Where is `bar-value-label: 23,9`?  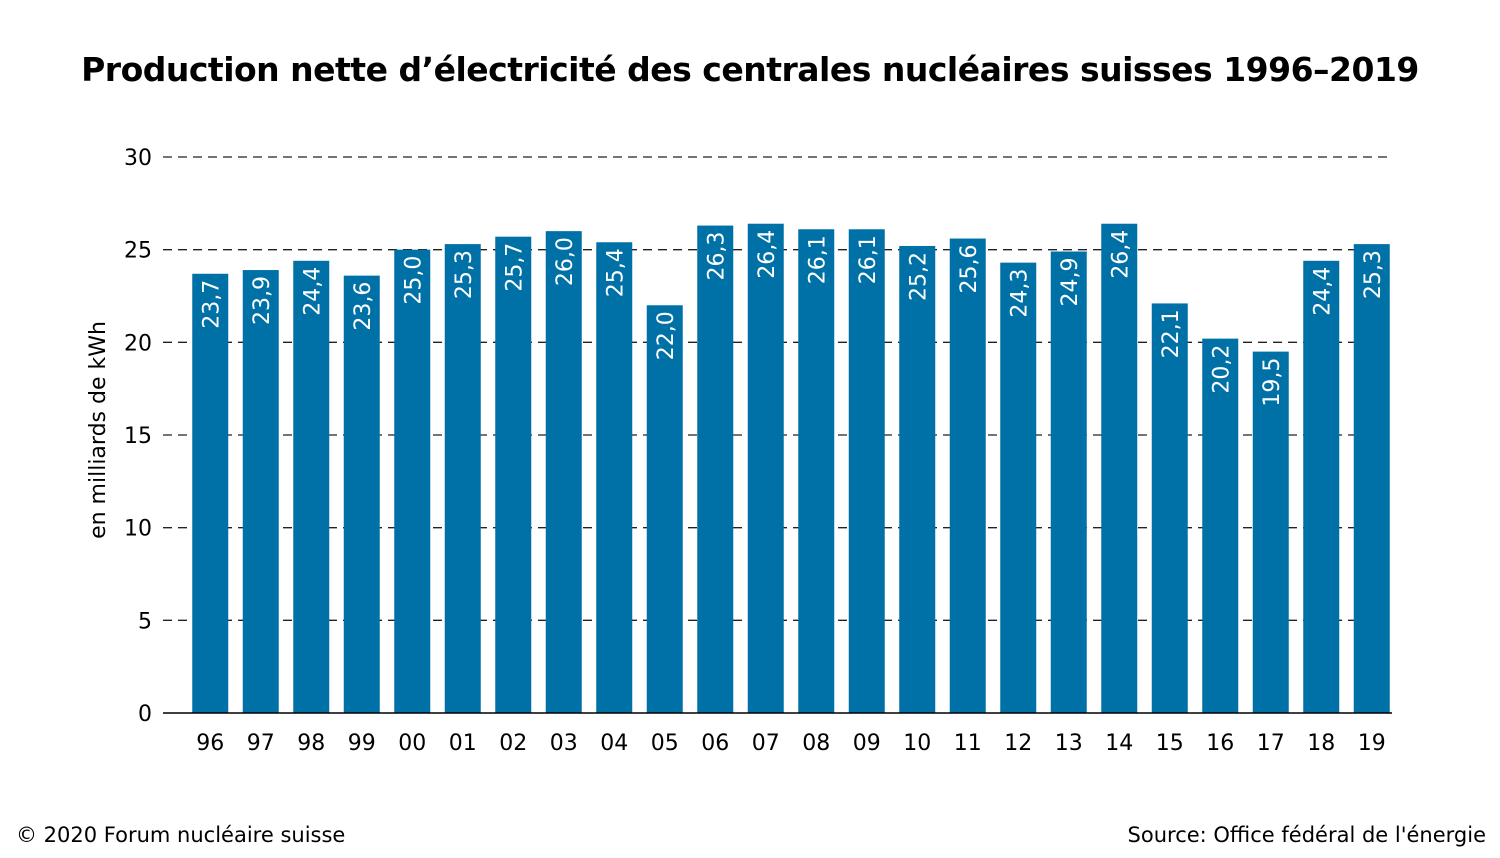
bar-value-label: 23,9 is located at coordinates (262, 300).